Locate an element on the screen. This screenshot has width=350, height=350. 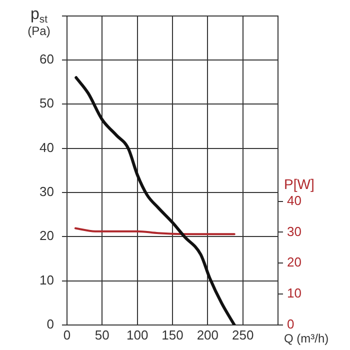
x-tick-label: 150 is located at coordinates (173, 334).